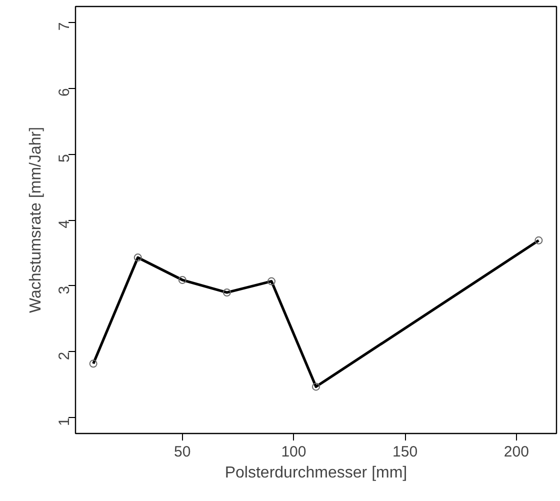  I want to click on y-tick-label: 5, so click(64, 158).